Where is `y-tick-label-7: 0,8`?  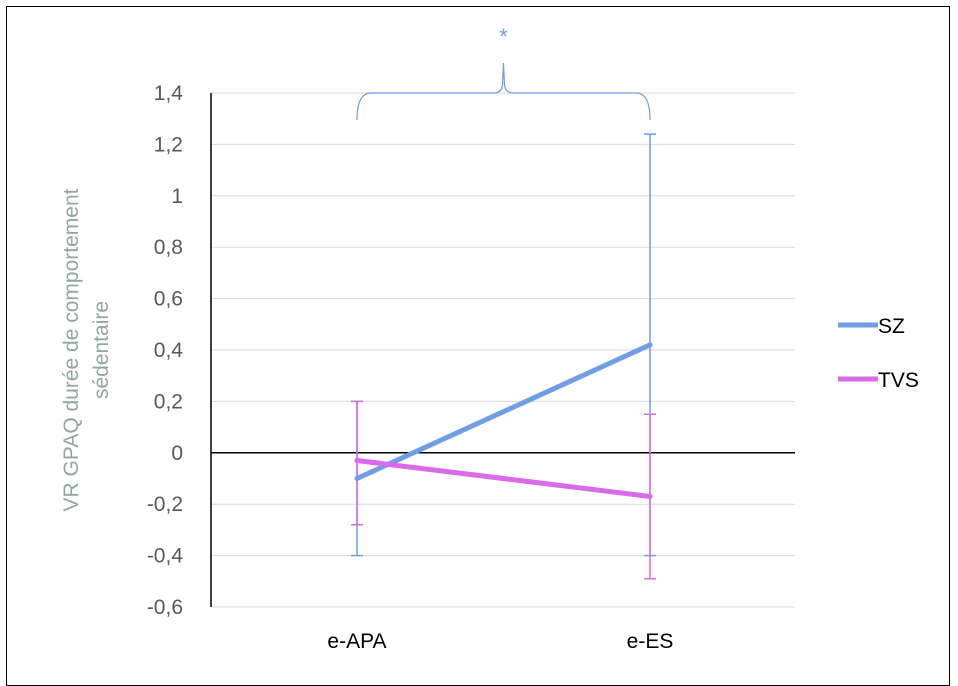 y-tick-label-7: 0,8 is located at coordinates (168, 247).